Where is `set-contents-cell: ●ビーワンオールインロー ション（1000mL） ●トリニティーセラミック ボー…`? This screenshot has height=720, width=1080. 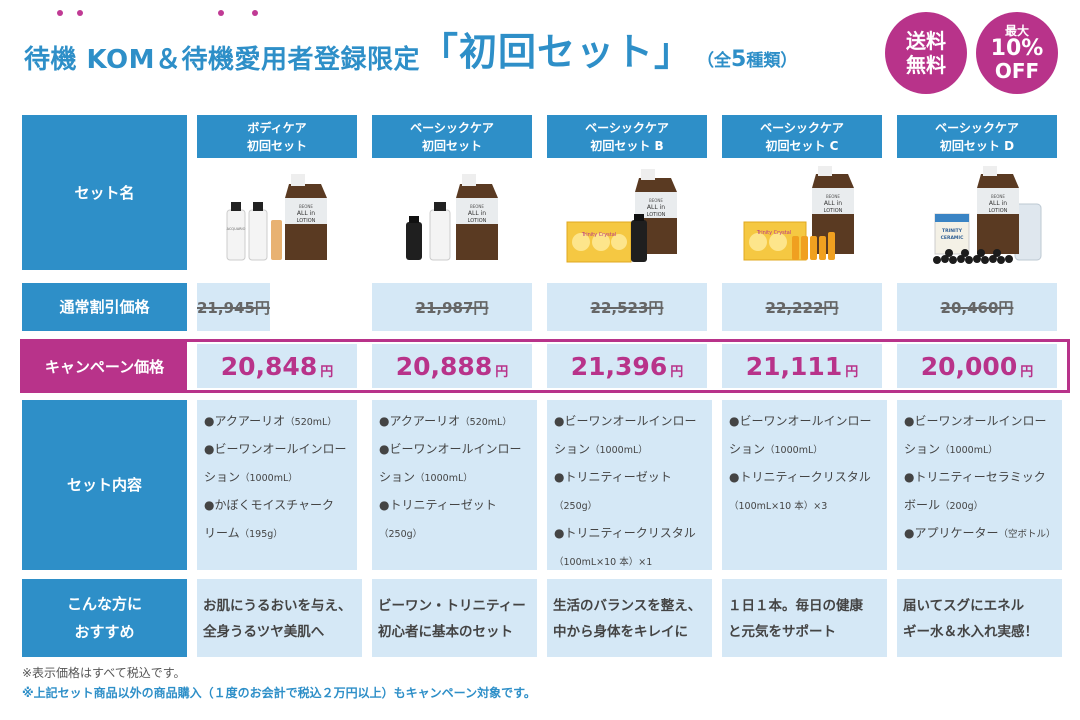
set-contents-cell: ●ビーワンオールインロー ション（1000mL） ●トリニティーセラミック ボー… is located at coordinates (979, 485).